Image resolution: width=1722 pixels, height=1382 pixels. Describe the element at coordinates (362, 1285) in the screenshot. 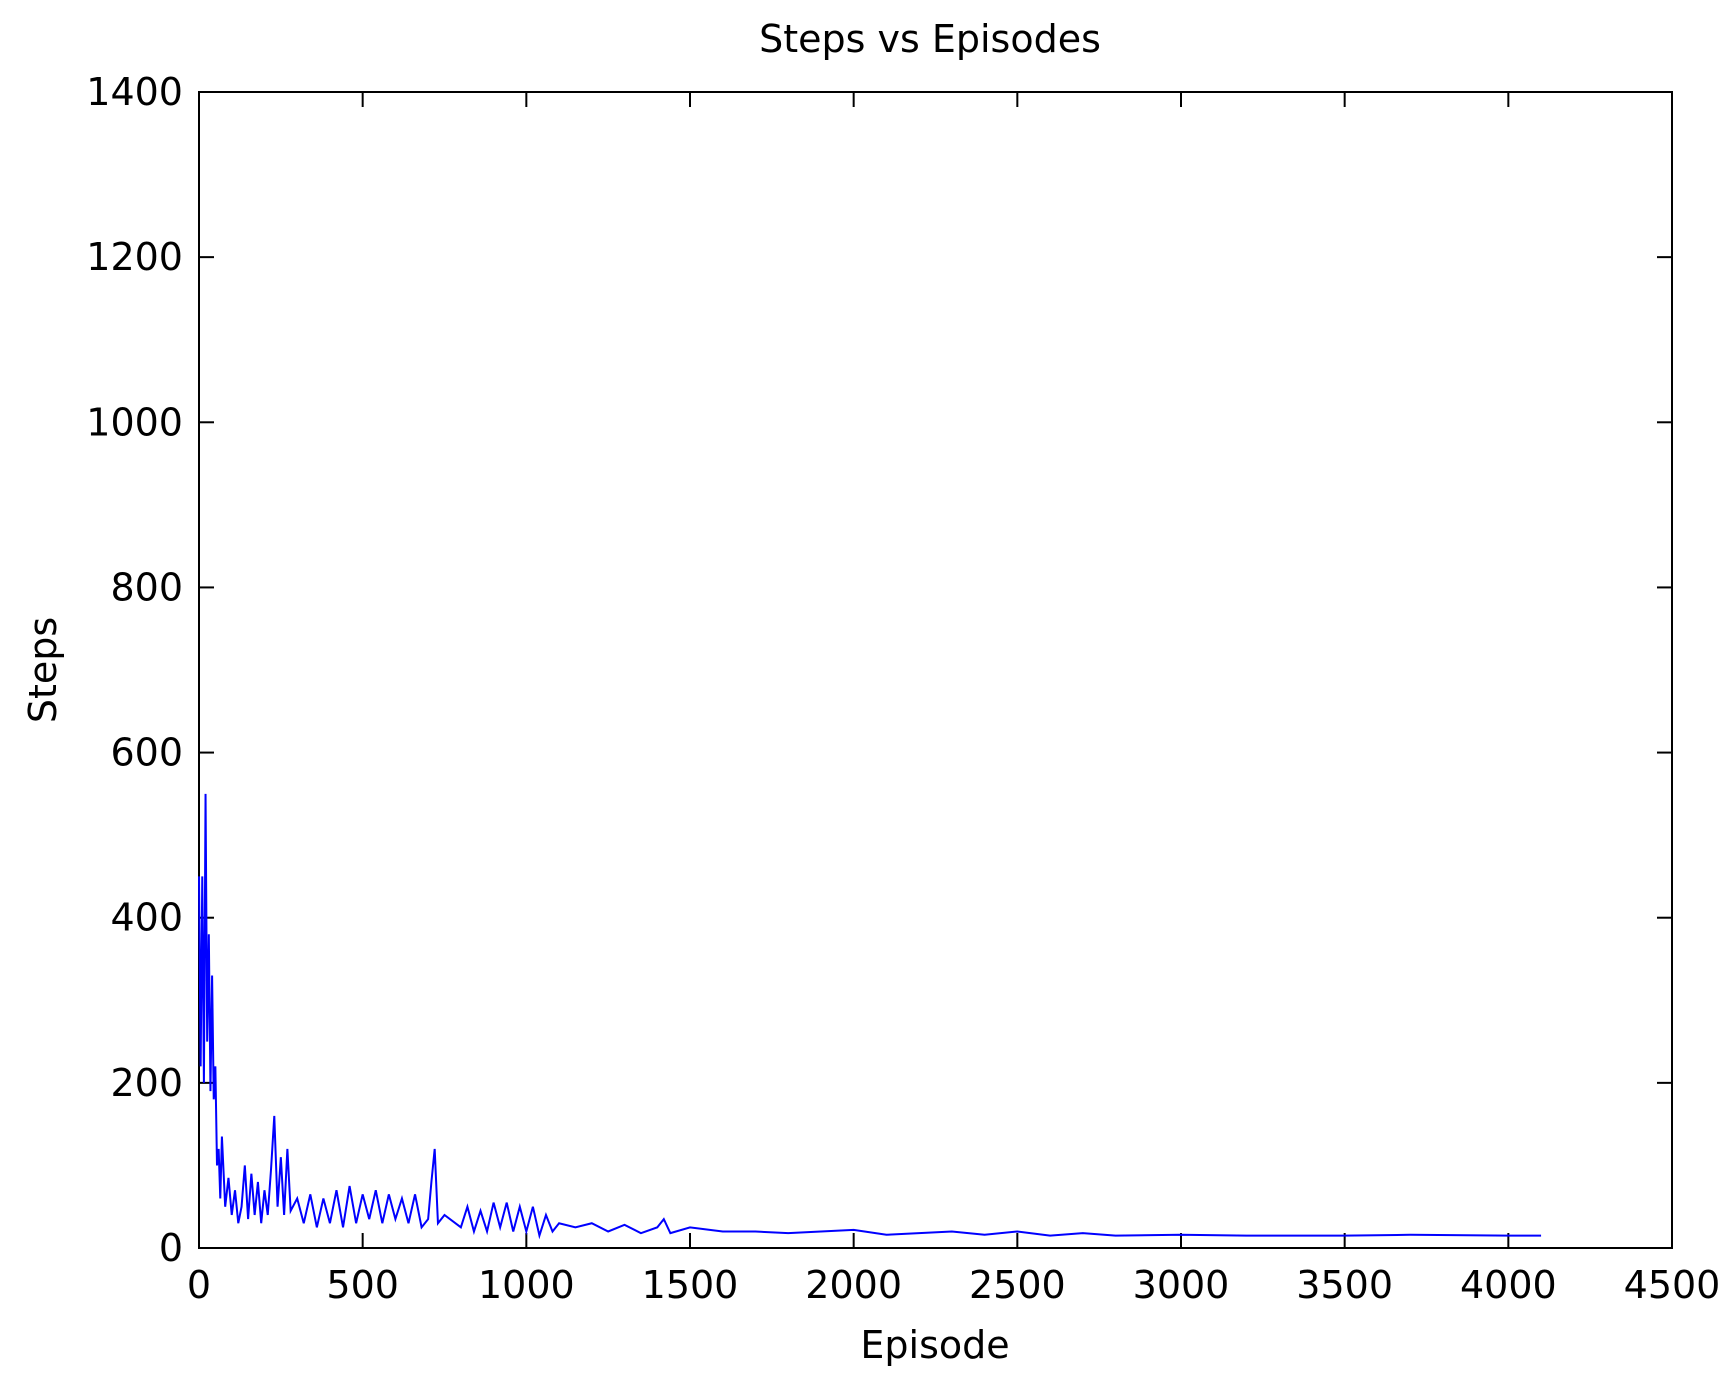

I see `x-tick-label: 500` at that location.